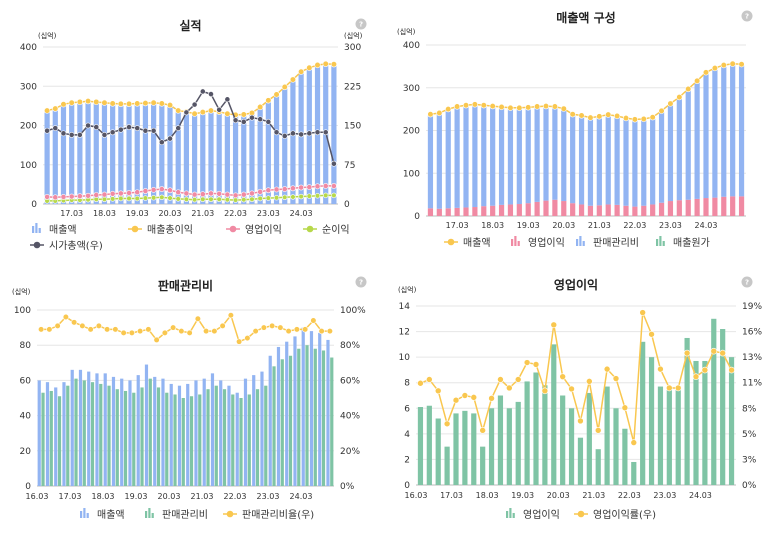 This screenshot has width=773, height=541. Describe the element at coordinates (607, 242) in the screenshot. I see `legend-item-2: 판매관리비` at that location.